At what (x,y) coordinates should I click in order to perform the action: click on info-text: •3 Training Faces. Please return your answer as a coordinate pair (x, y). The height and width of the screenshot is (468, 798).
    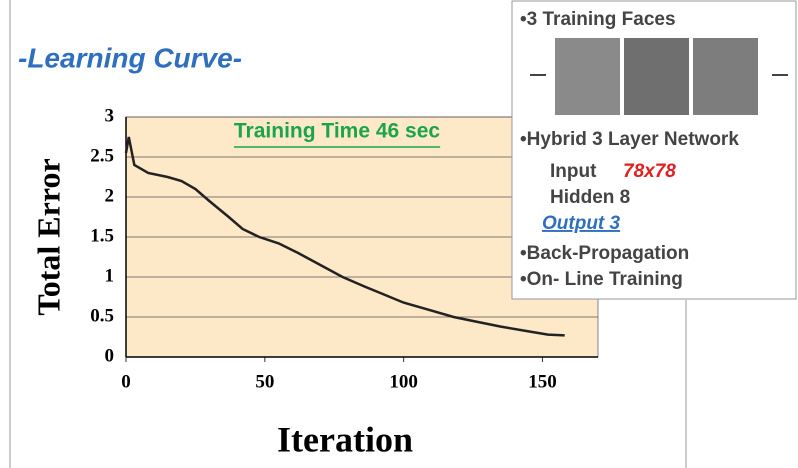
    Looking at the image, I should click on (598, 19).